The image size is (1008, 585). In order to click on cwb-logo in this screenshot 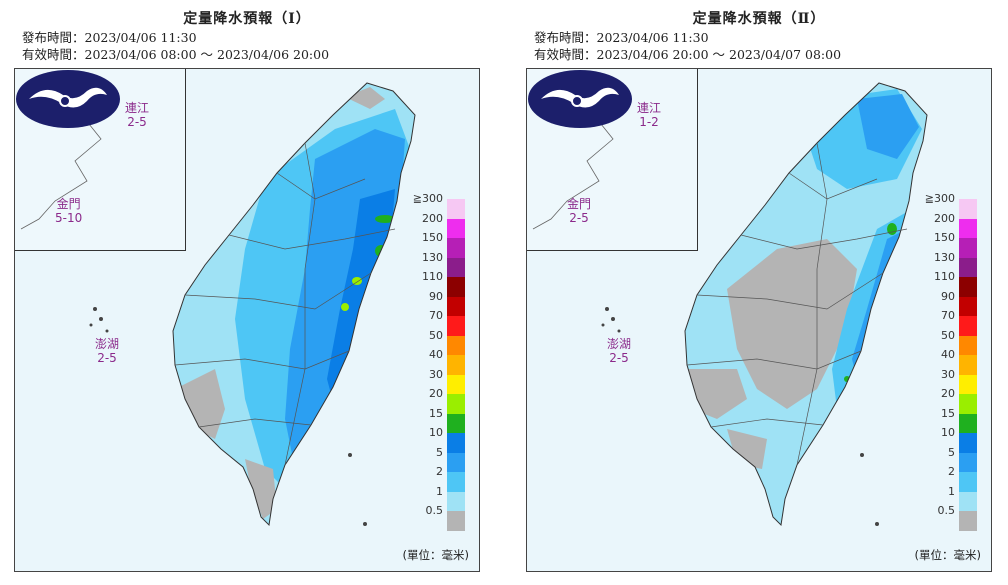, I will do `click(580, 99)`.